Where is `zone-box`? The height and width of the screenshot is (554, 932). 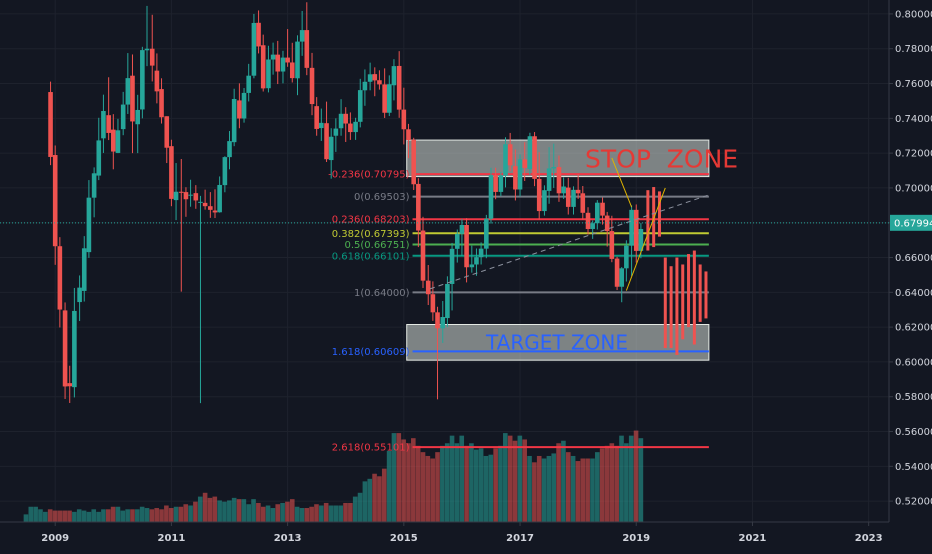
zone-box is located at coordinates (558, 342).